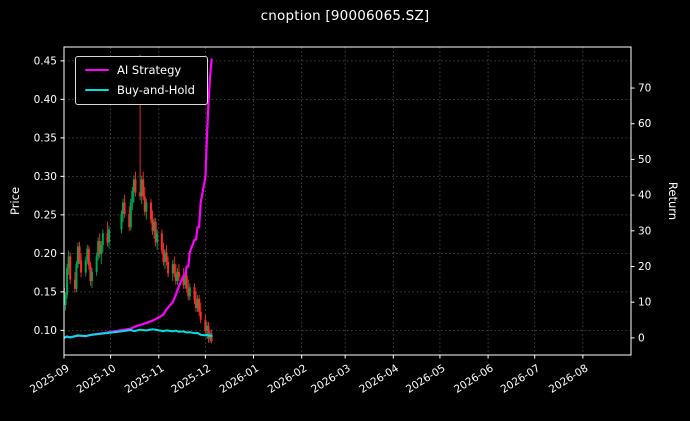 This screenshot has height=421, width=690. I want to click on svg-text: 2026-04, so click(379, 379).